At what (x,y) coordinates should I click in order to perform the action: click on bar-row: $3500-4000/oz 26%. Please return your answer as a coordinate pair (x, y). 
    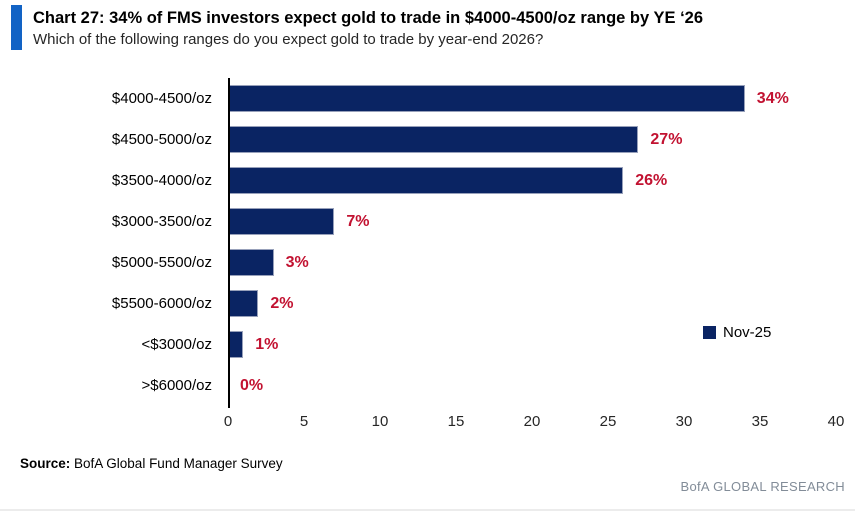
    Looking at the image, I should click on (427, 180).